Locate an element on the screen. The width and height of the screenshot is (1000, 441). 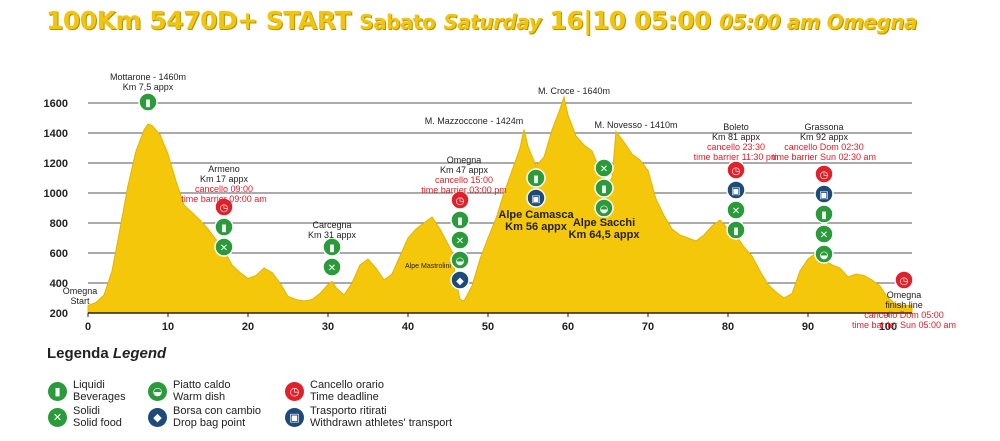
time-barrier-label: time barrier Sun 05:00 am is located at coordinates (904, 325).